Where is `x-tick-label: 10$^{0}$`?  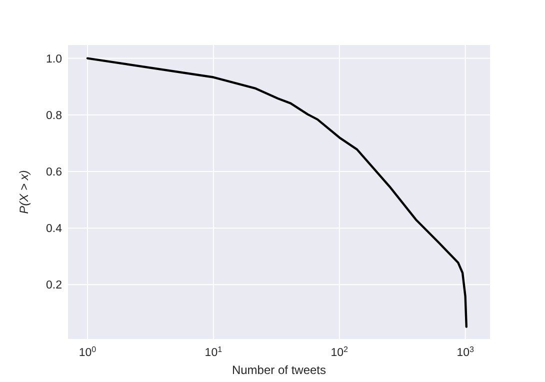
x-tick-label: 10$^{0}$ is located at coordinates (87, 351).